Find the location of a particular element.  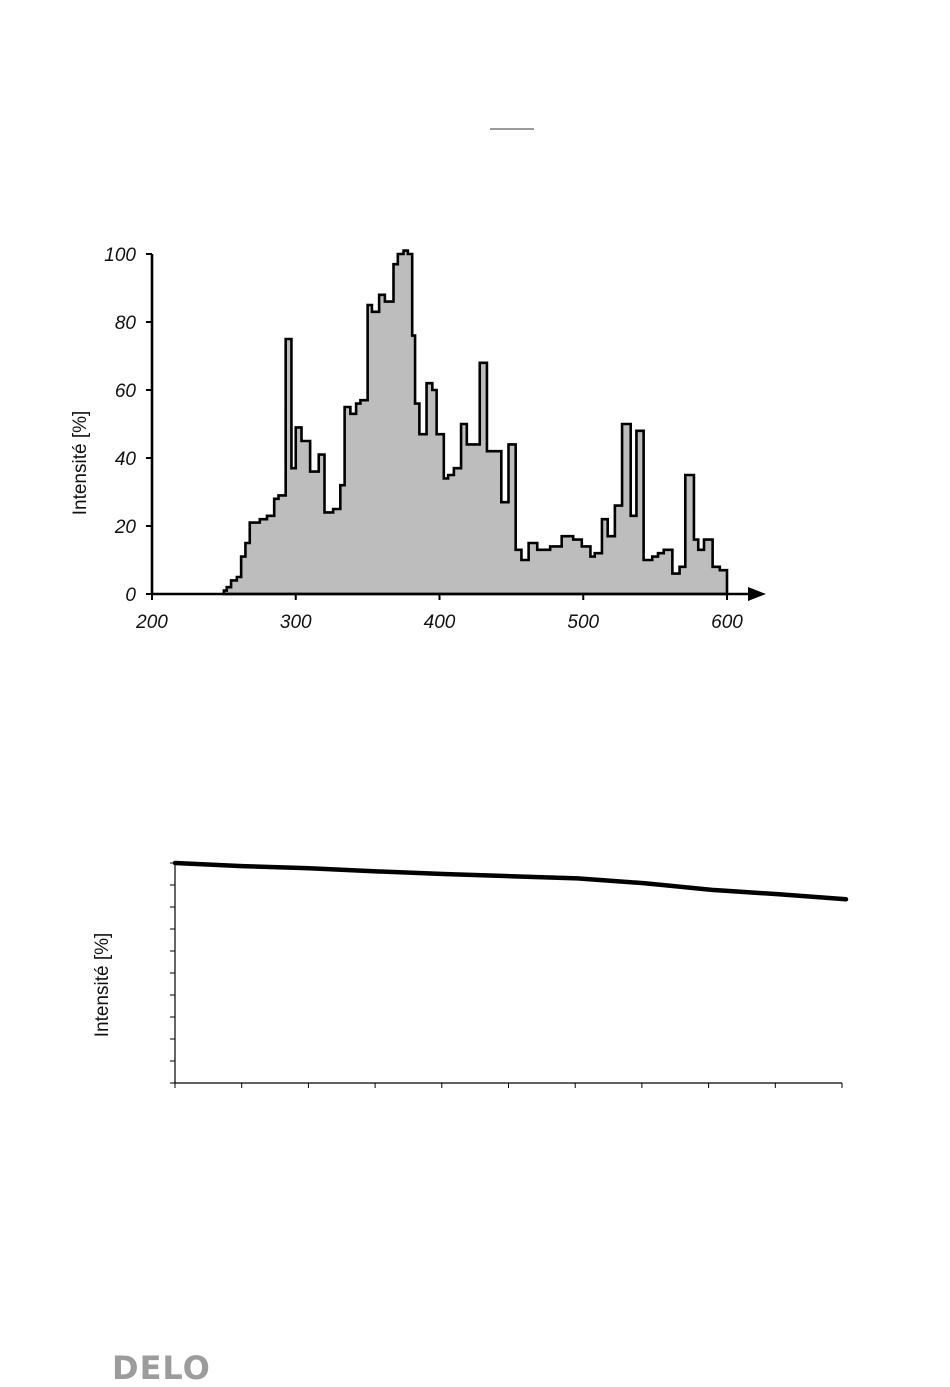

y-tick-label: 80 is located at coordinates (126, 323).